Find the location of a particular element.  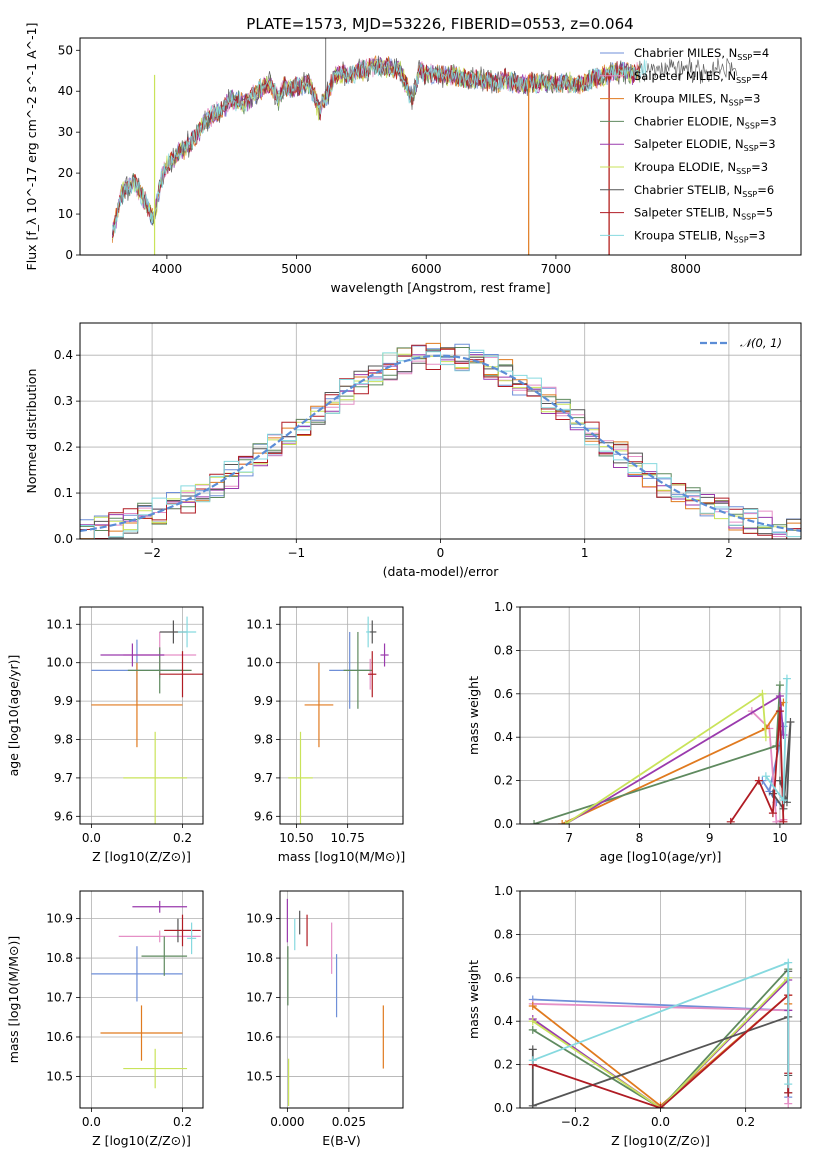

y-tick-label: 0.1 is located at coordinates (63, 493).